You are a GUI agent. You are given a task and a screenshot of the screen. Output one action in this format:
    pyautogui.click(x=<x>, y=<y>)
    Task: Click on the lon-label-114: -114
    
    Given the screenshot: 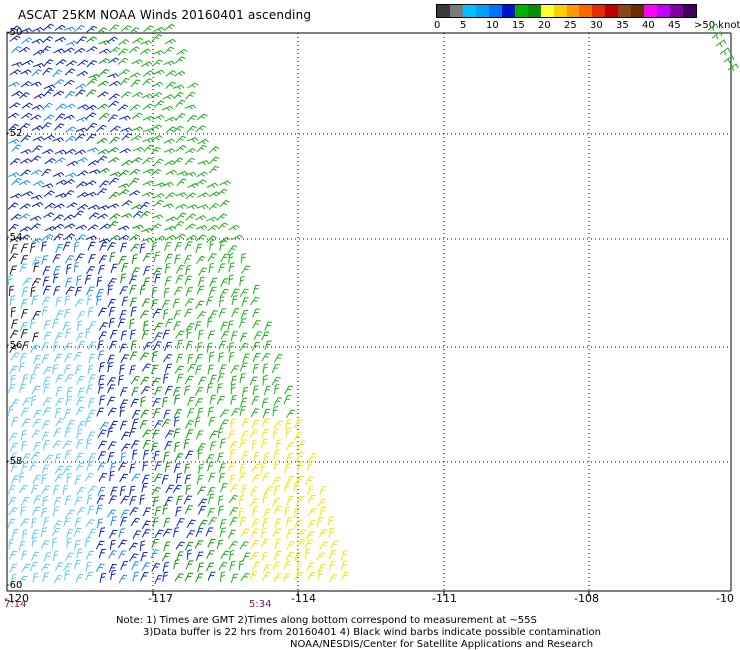 What is the action you would take?
    pyautogui.click(x=303, y=598)
    